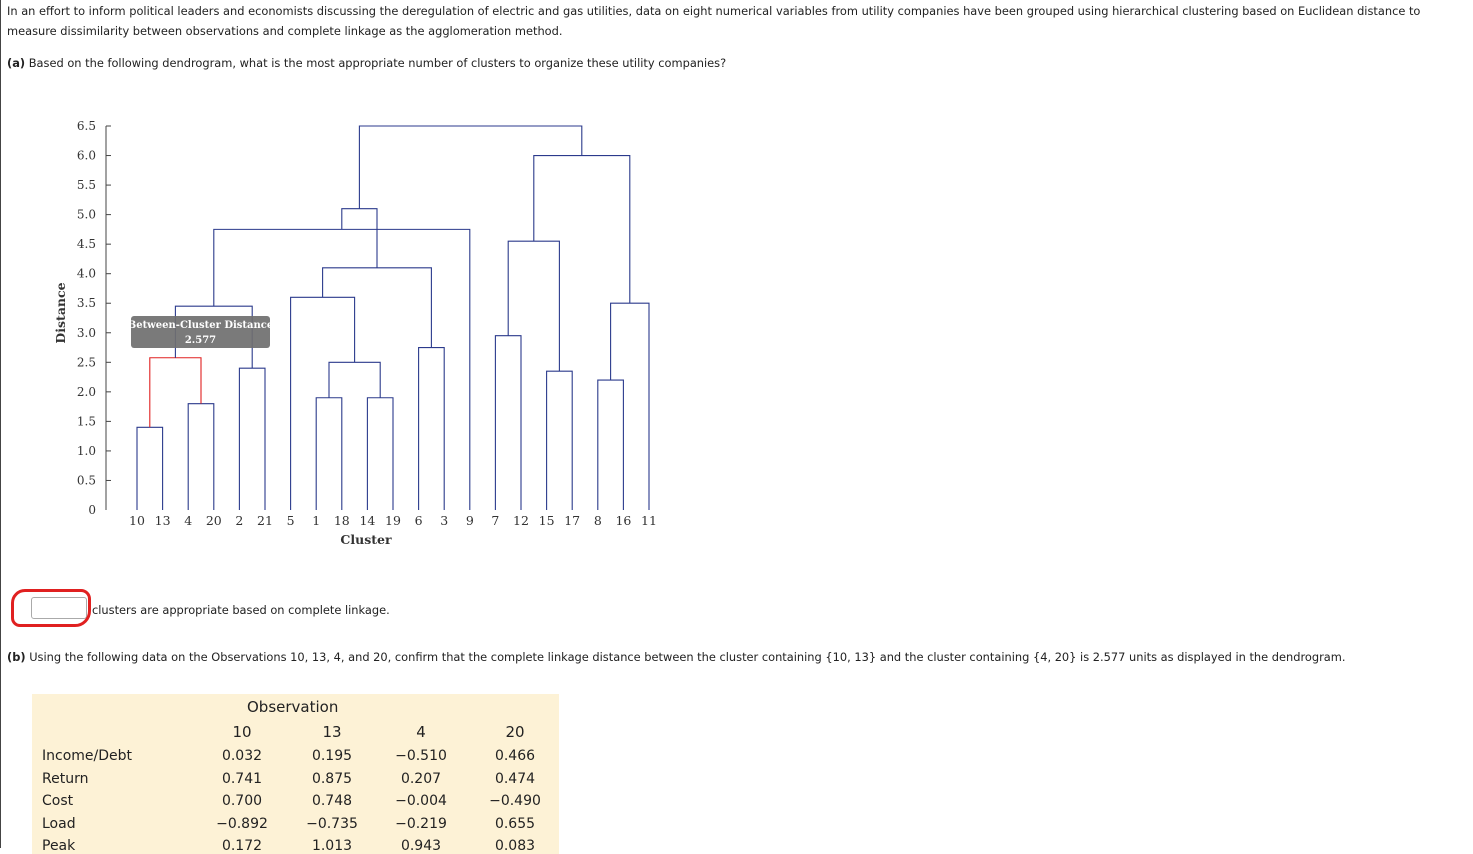  What do you see at coordinates (86, 362) in the screenshot?
I see `y-tick-label: 2.5` at bounding box center [86, 362].